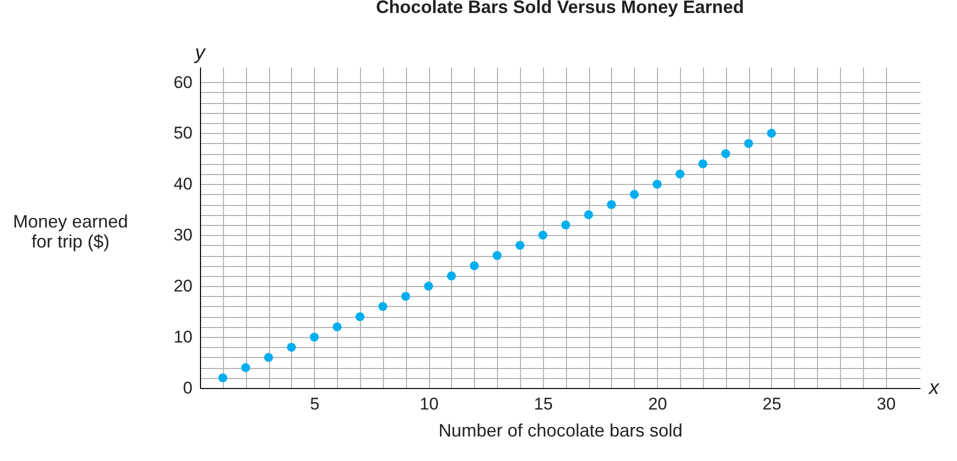 Image resolution: width=957 pixels, height=461 pixels. What do you see at coordinates (560, 8) in the screenshot?
I see `chart-title: Chocolate Bars Sold Versus Money Earned` at bounding box center [560, 8].